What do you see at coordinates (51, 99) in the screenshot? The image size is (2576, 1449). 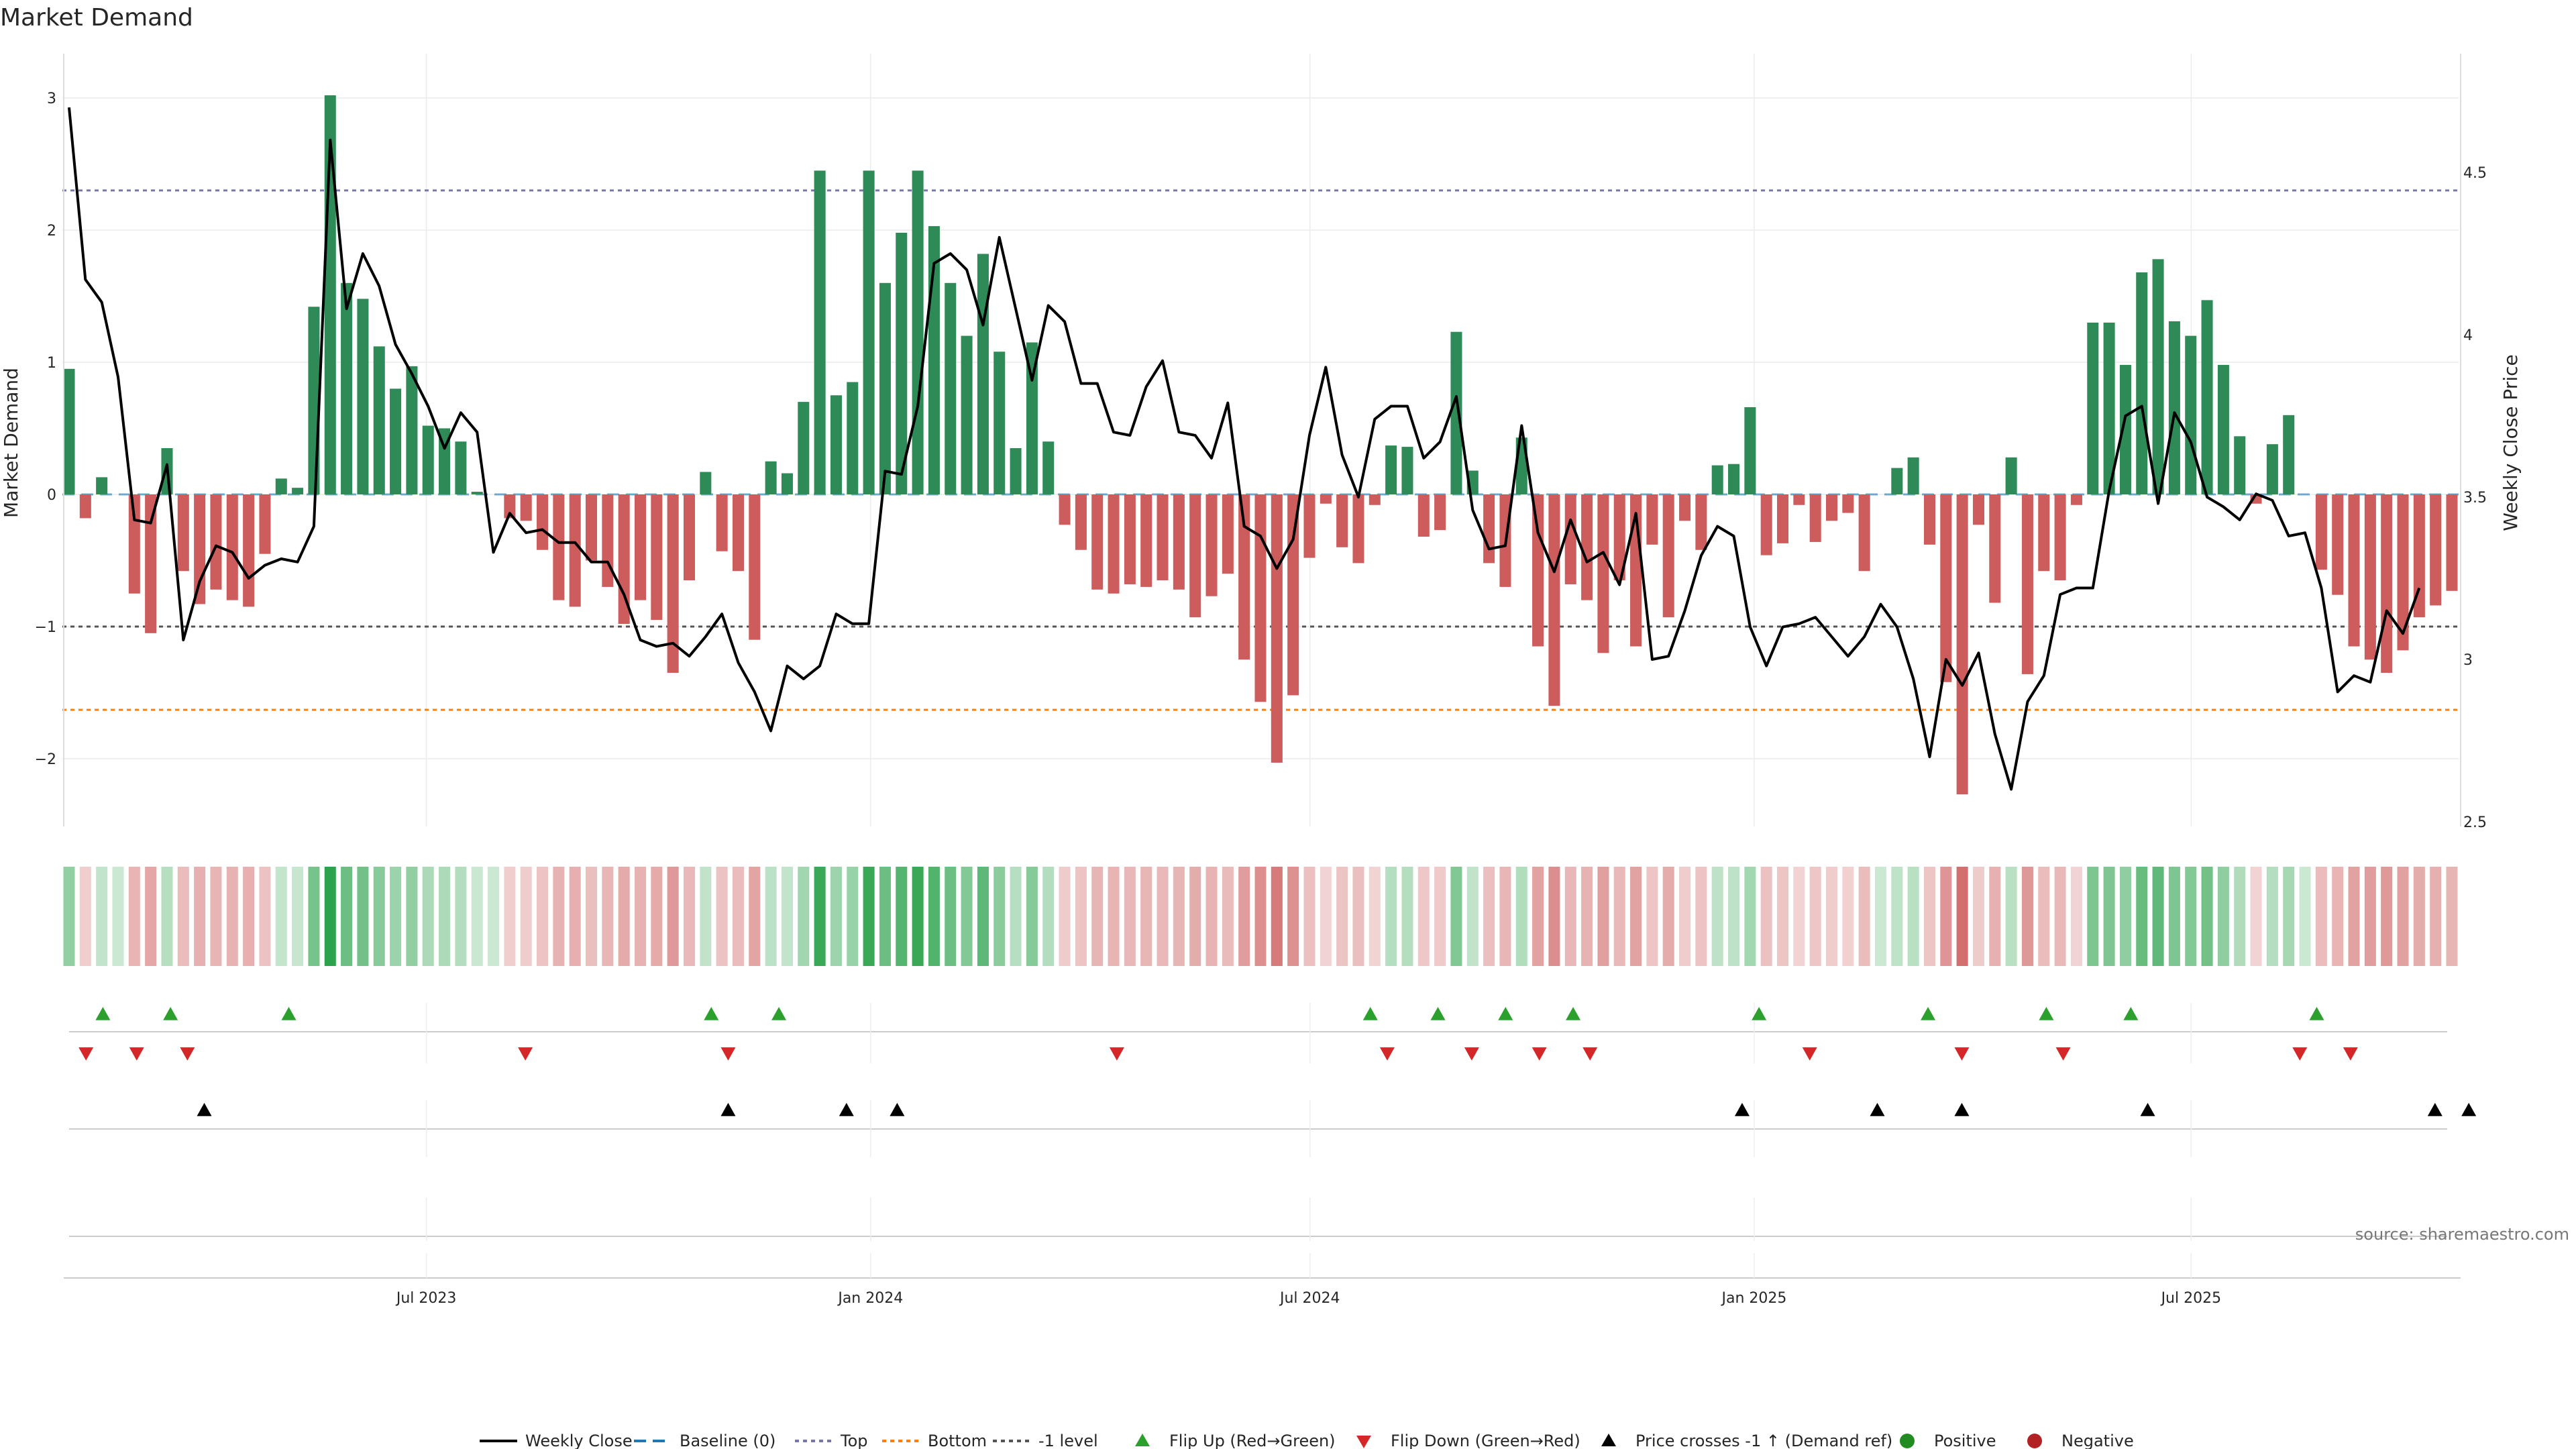 I see `y-left-tick-label: 3` at bounding box center [51, 99].